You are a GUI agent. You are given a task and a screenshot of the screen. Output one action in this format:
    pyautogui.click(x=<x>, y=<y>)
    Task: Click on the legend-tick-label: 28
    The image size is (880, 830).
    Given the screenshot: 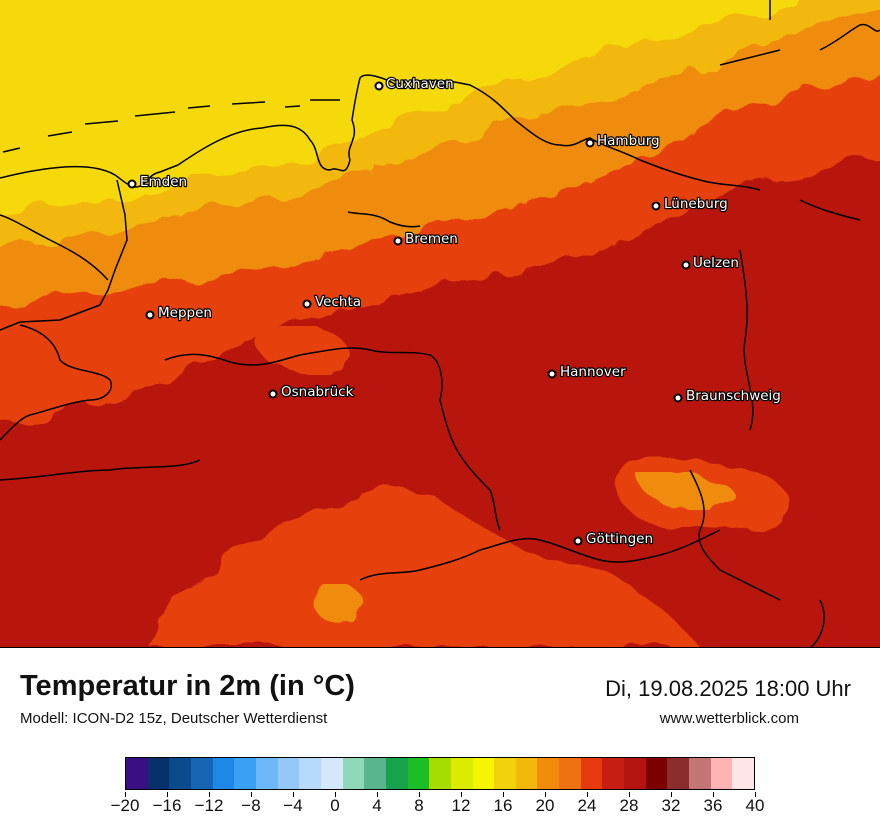 What is the action you would take?
    pyautogui.click(x=629, y=805)
    